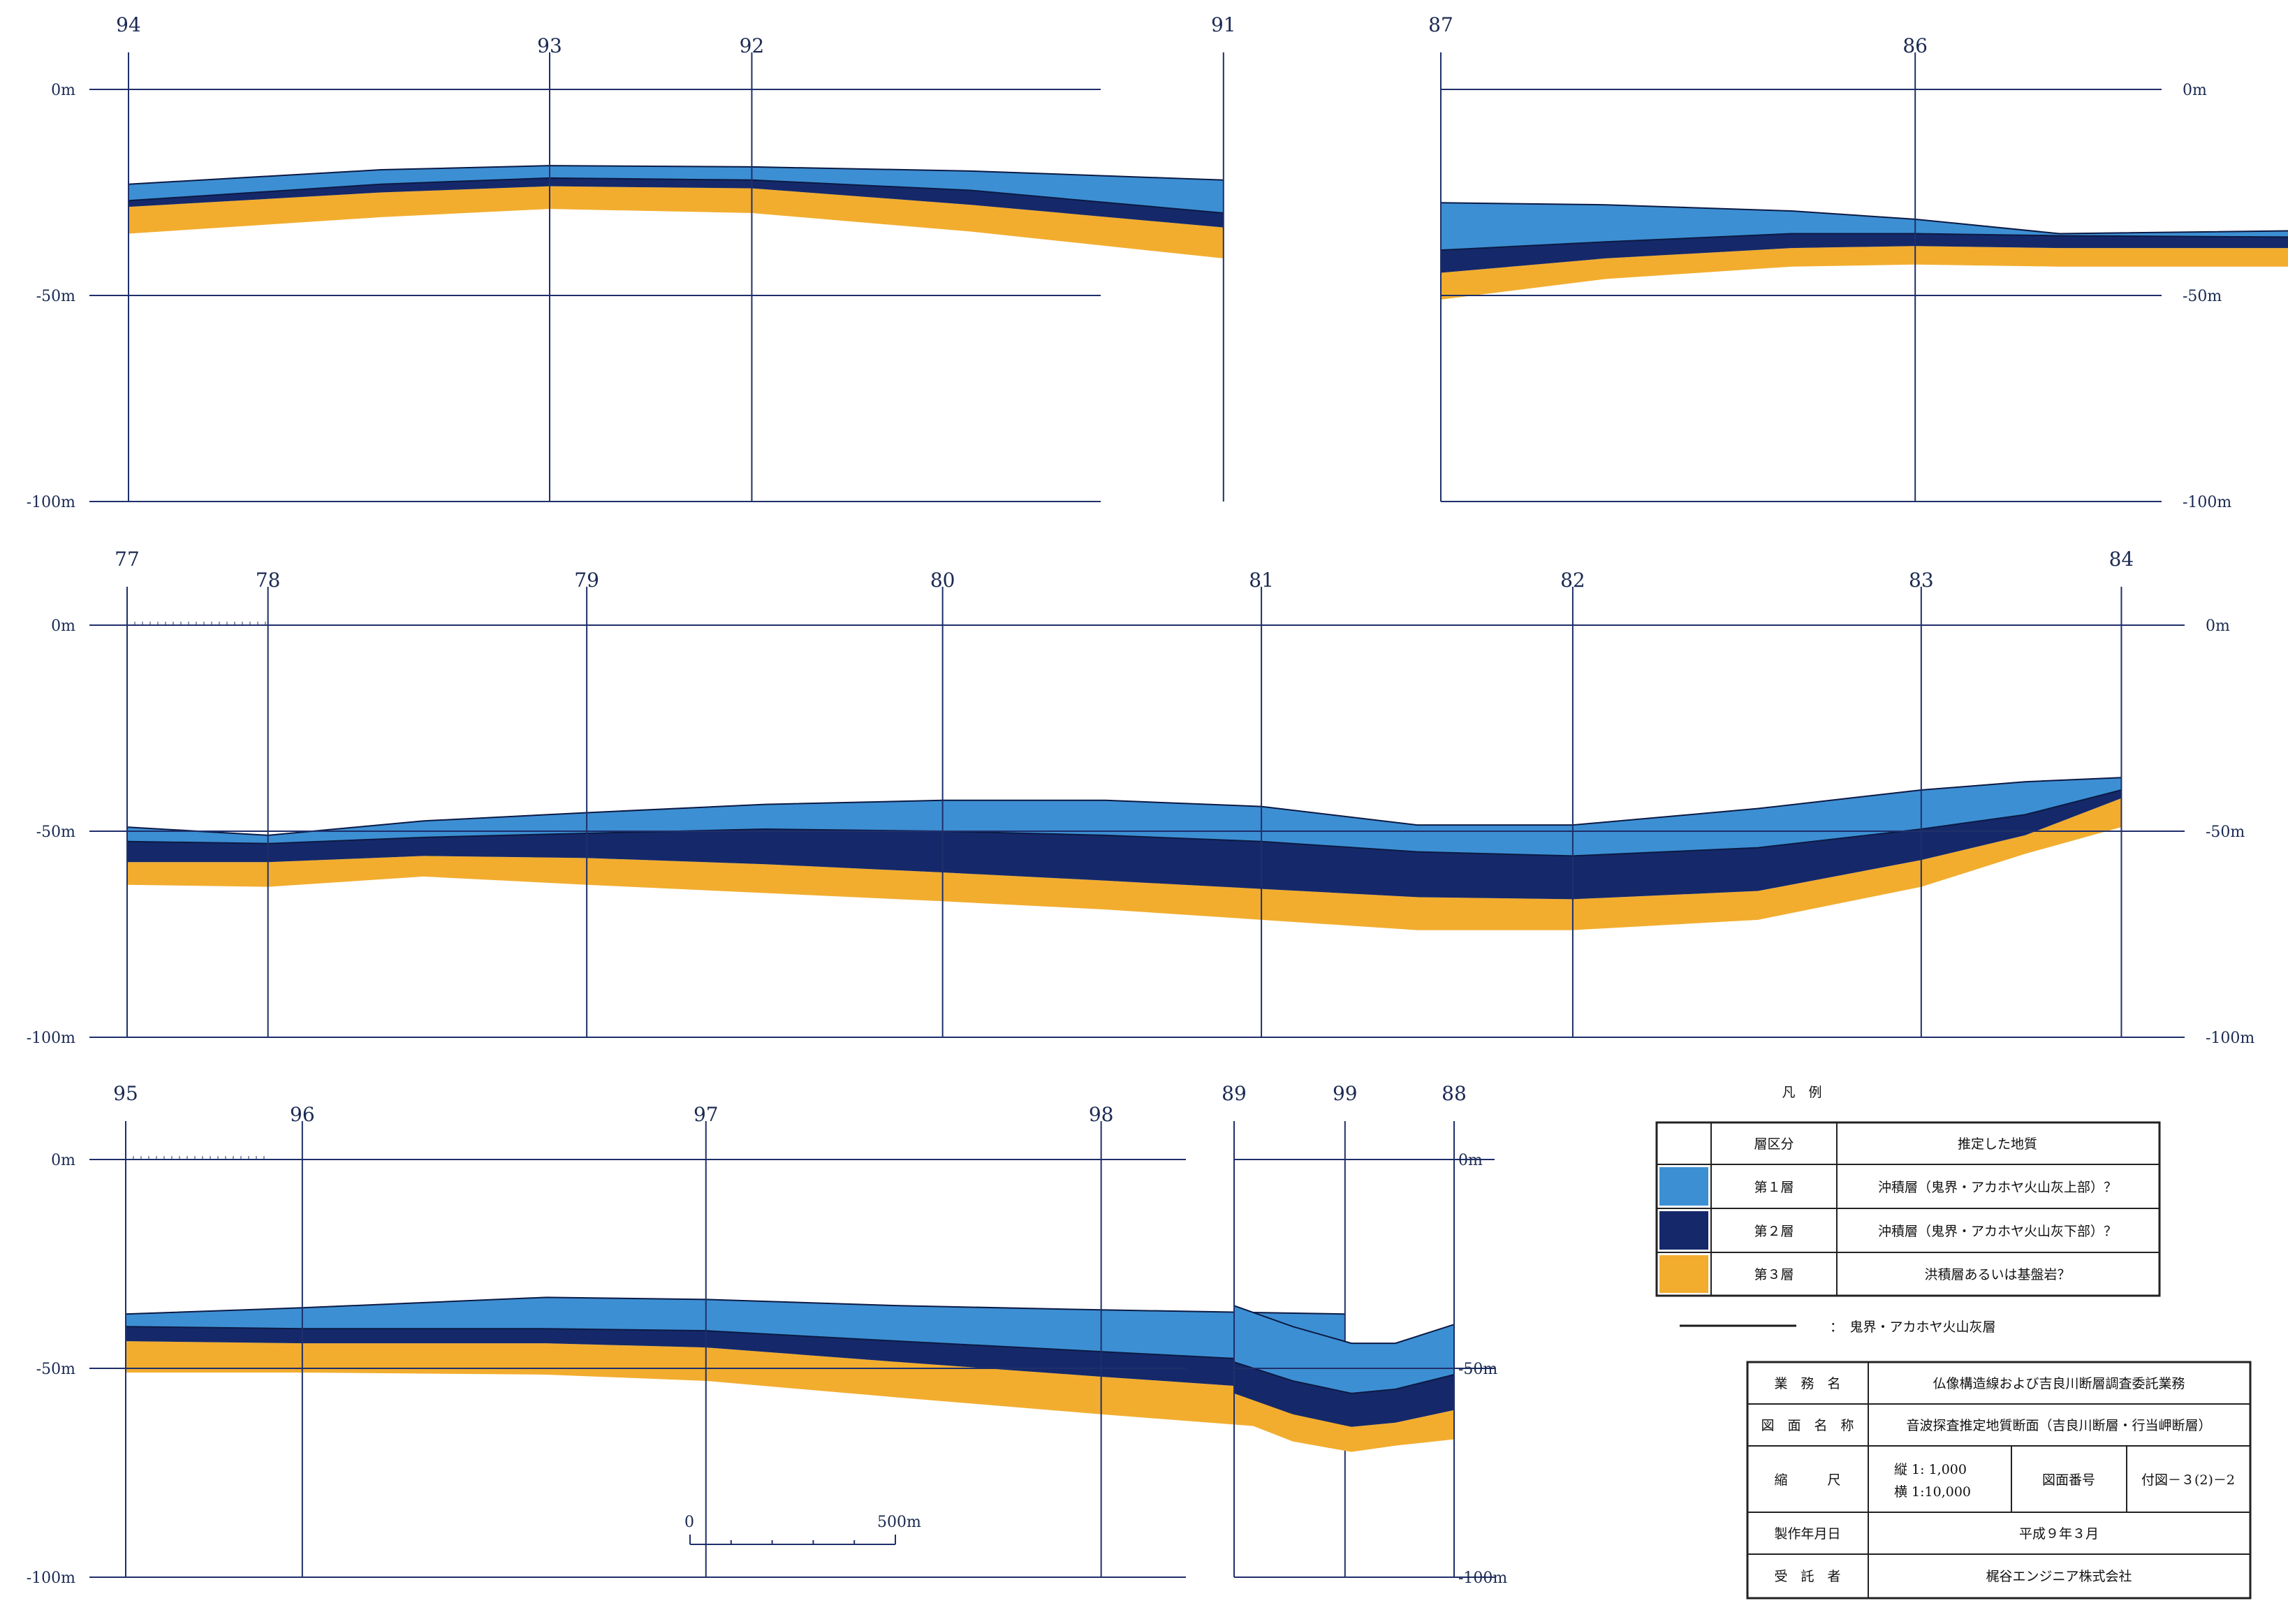  Describe the element at coordinates (899, 1522) in the screenshot. I see `scale-bar-end-label: 500m` at that location.